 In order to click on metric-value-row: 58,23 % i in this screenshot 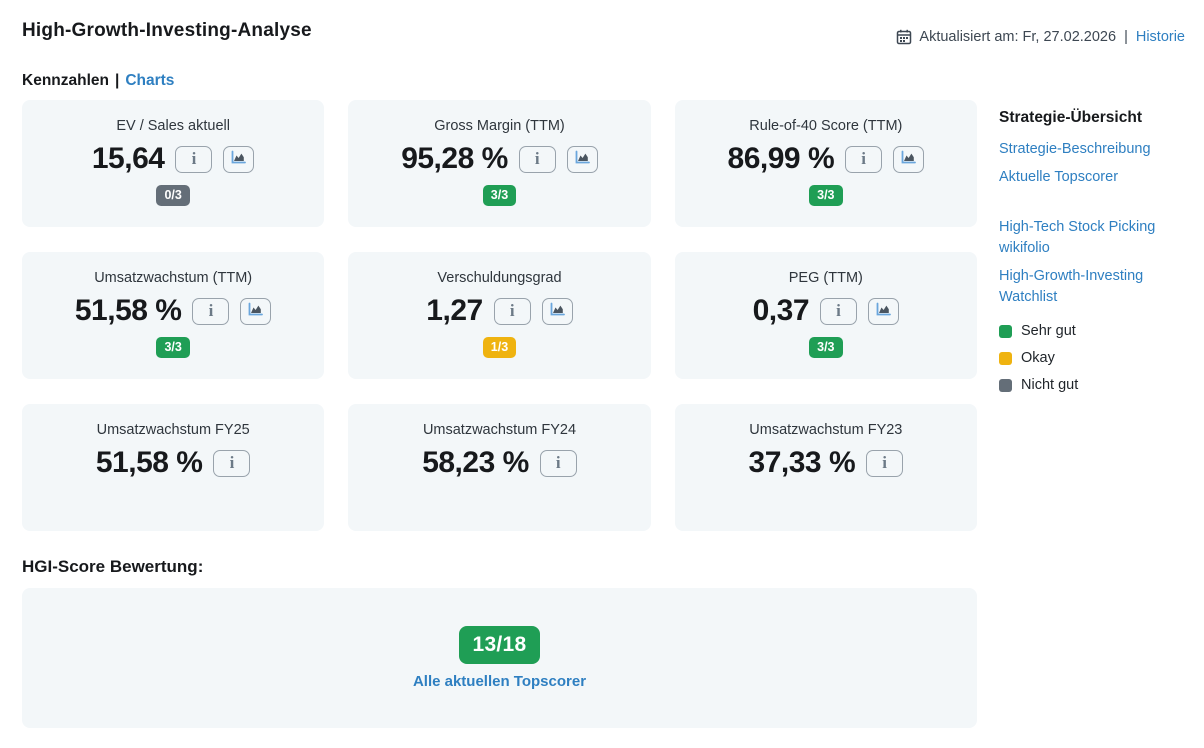, I will do `click(499, 463)`.